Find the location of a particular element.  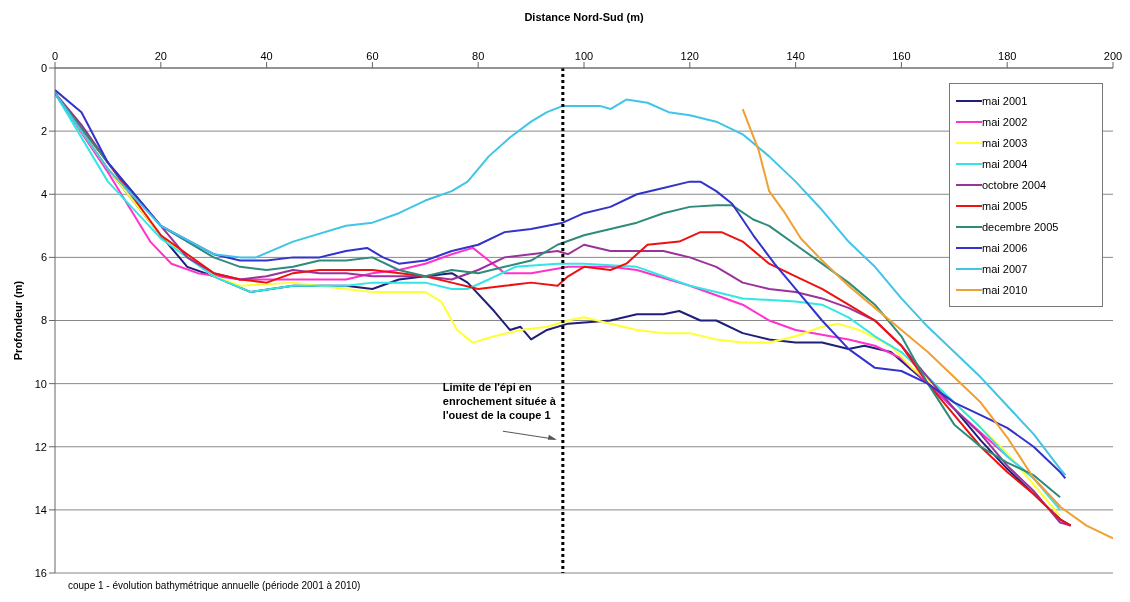

legend-label: mai 2001 is located at coordinates (1005, 100).